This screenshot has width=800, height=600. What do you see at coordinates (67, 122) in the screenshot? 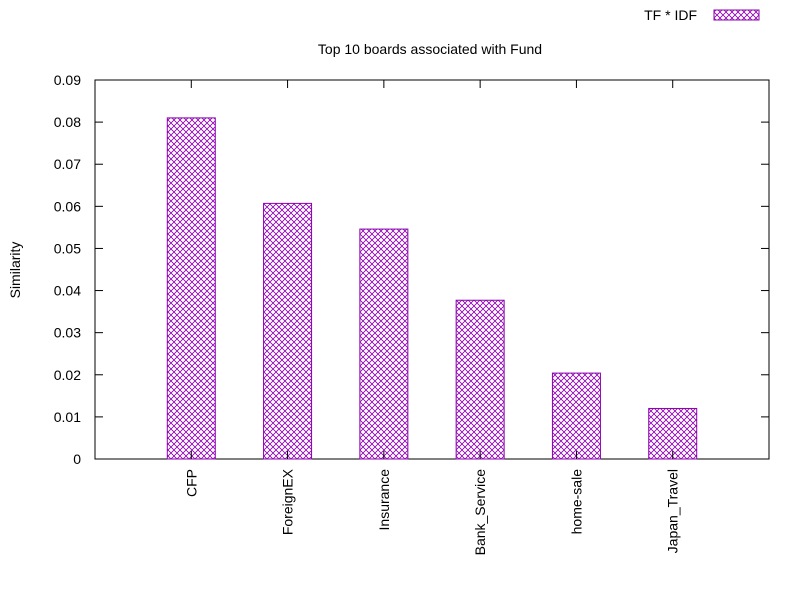
I see `y-tick-label: 0.08` at bounding box center [67, 122].